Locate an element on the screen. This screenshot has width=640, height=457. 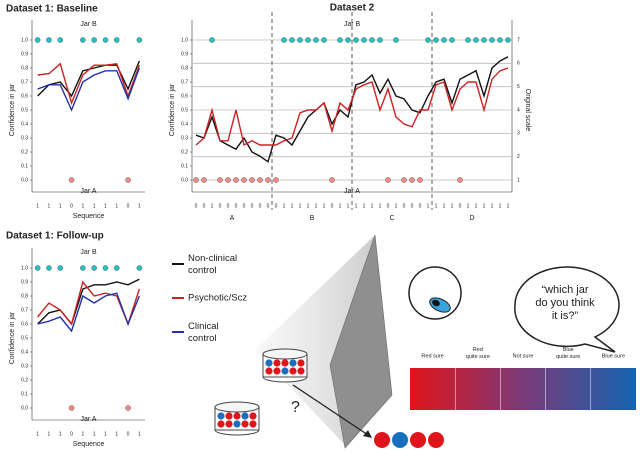
group-label: D is located at coordinates (471, 218).